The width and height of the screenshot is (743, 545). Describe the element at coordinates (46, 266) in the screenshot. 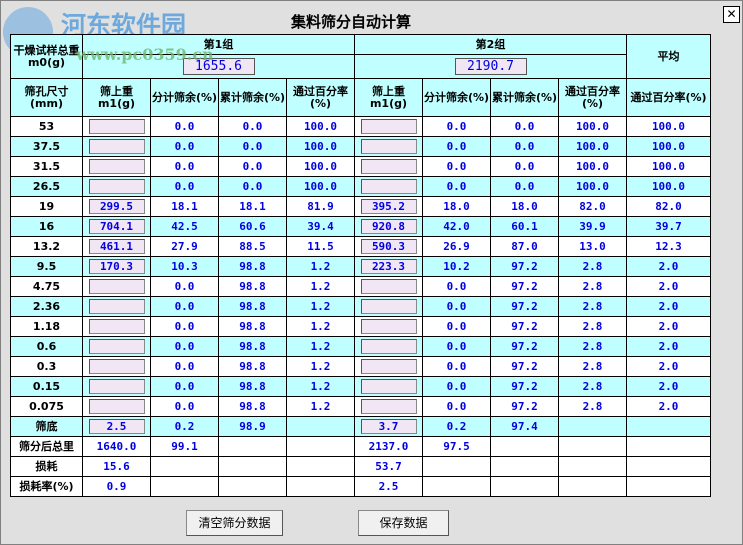

I see `sieve-size: 9.5` at that location.